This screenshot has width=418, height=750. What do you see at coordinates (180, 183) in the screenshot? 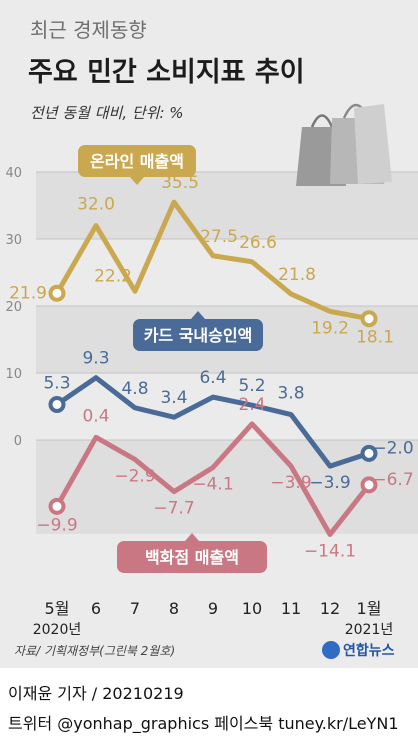
I see `data-label: 35.5` at bounding box center [180, 183].